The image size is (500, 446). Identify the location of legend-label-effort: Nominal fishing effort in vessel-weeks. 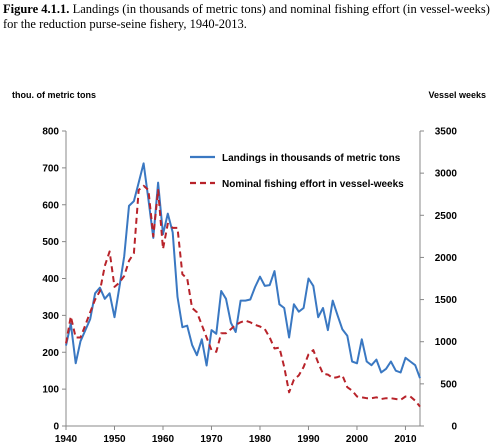
(313, 184).